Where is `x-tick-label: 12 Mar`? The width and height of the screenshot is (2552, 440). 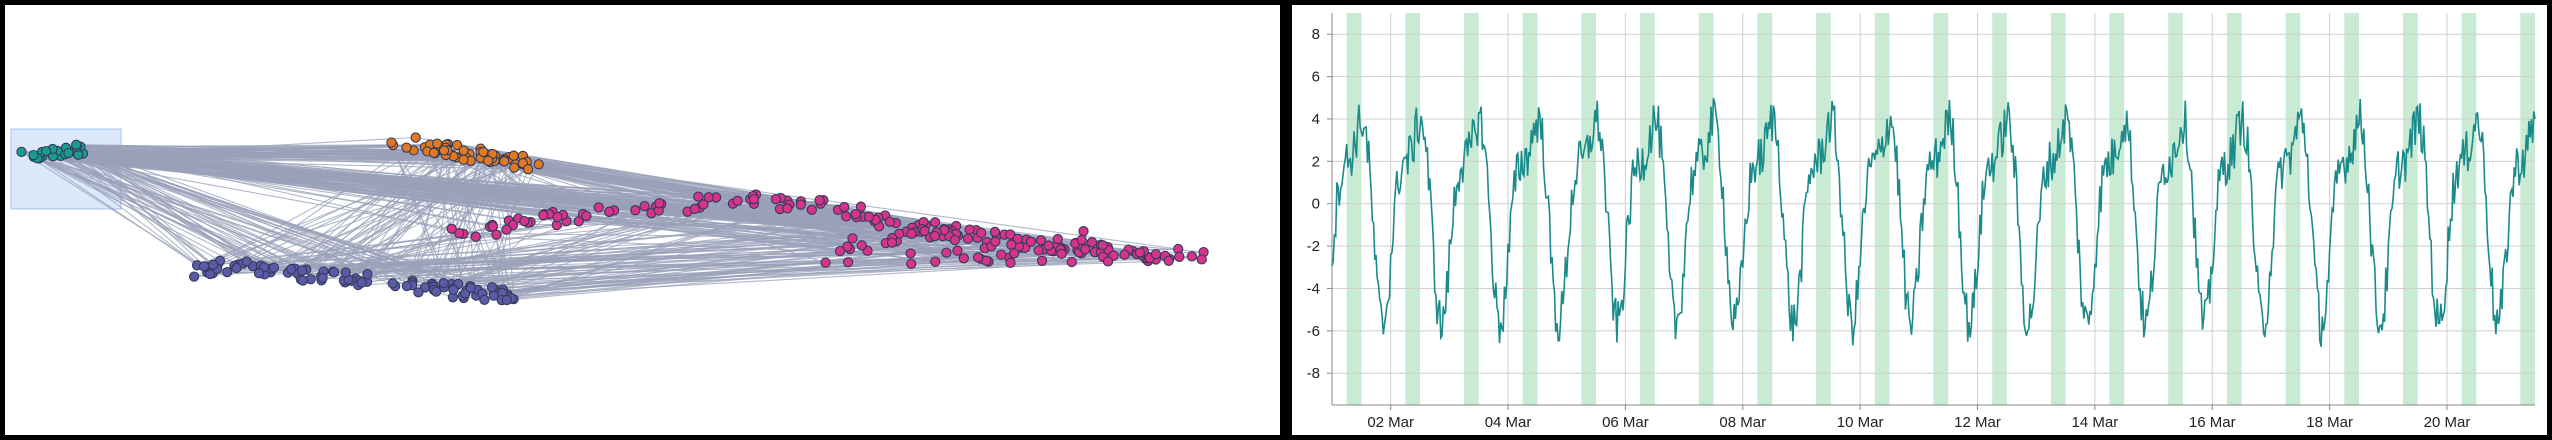
x-tick-label: 12 Mar is located at coordinates (1977, 422).